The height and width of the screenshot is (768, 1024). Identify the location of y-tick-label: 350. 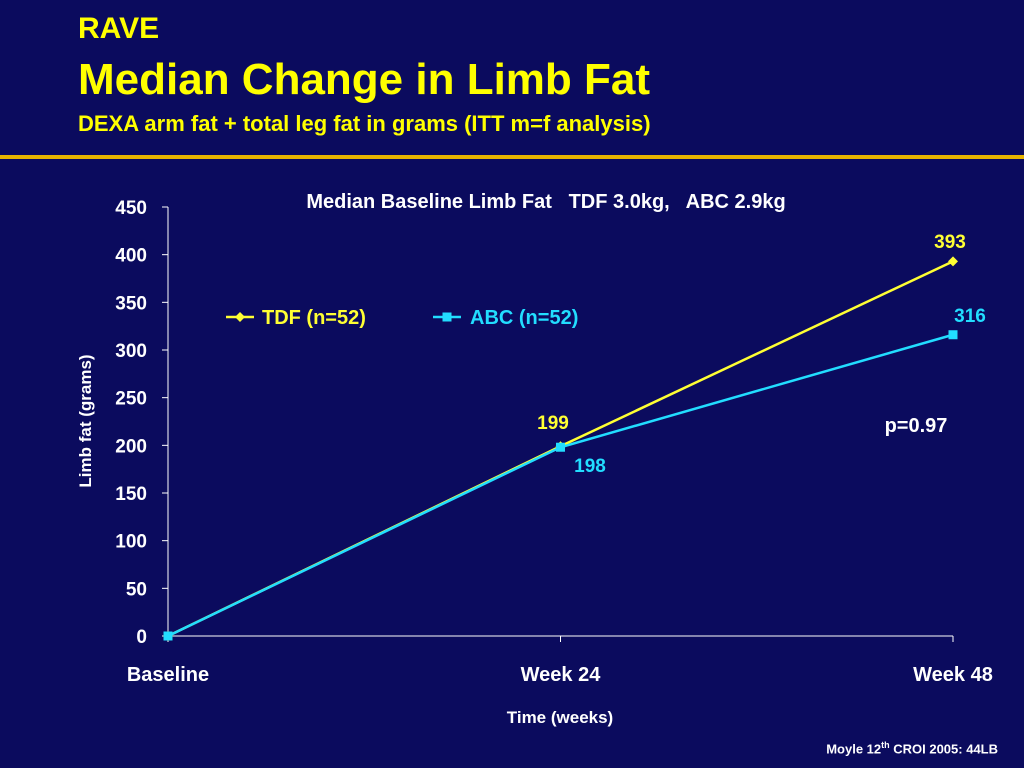
(131, 303).